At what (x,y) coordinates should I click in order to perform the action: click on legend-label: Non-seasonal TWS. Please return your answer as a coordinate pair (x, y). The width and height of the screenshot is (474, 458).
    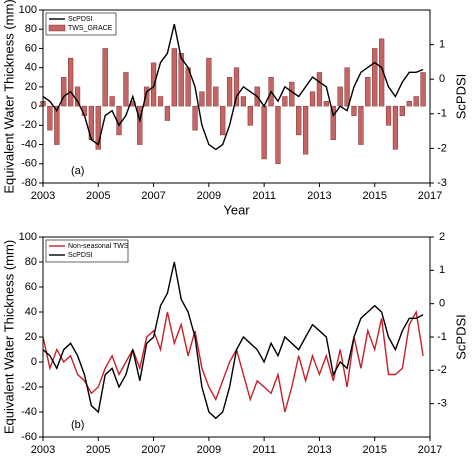
    Looking at the image, I should click on (98, 246).